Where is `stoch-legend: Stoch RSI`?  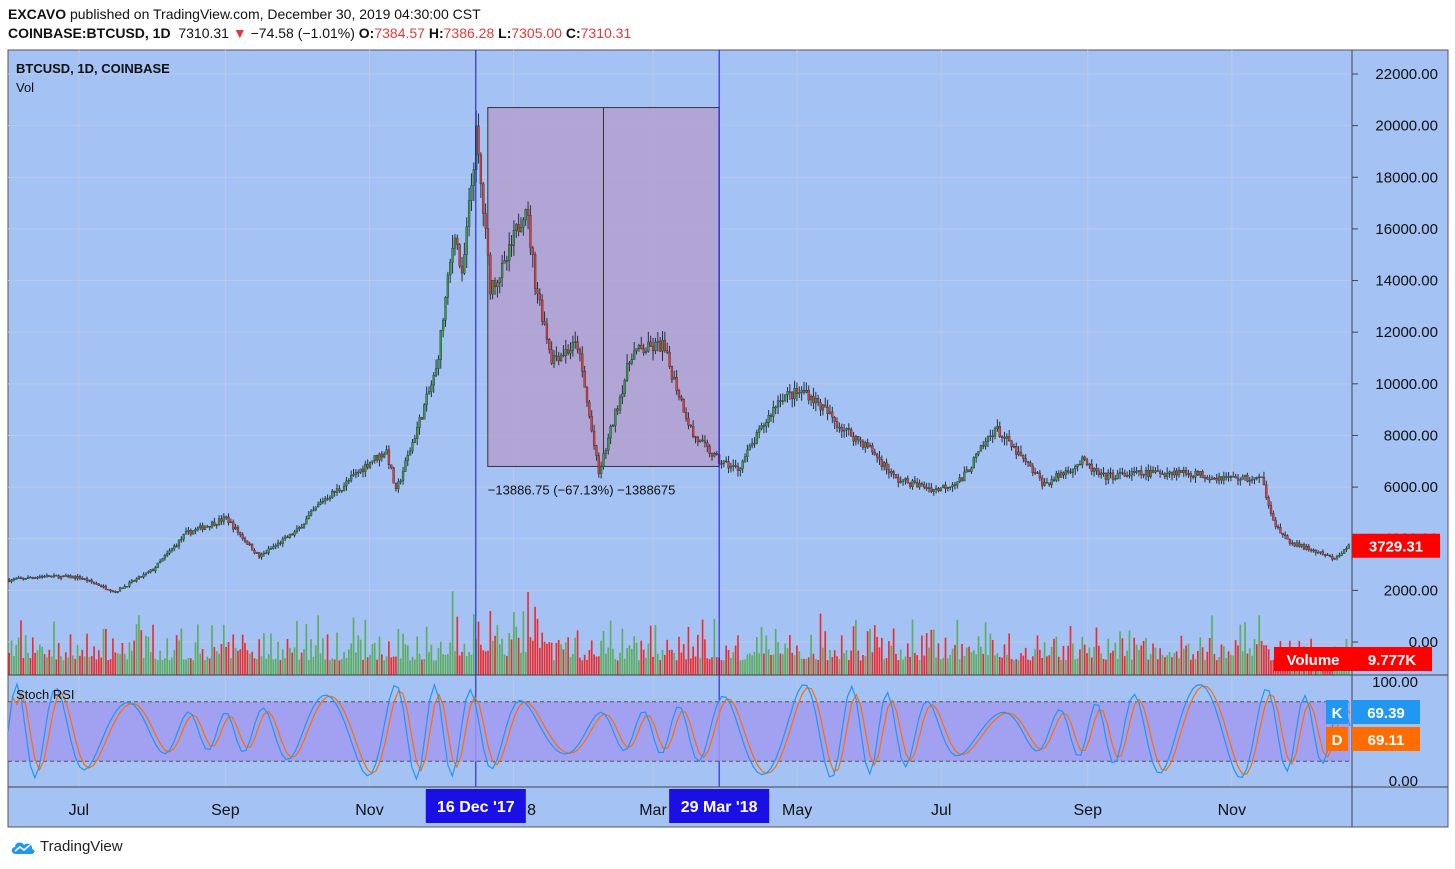
stoch-legend: Stoch RSI is located at coordinates (45, 694).